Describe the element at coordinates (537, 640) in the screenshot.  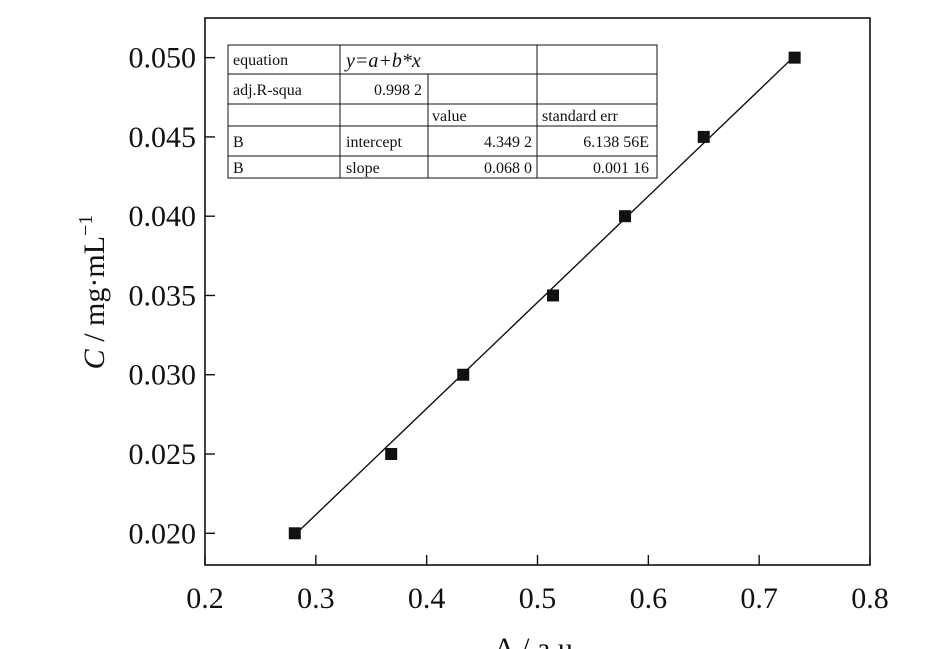
I see `x-axis-title: A / a.u.` at that location.